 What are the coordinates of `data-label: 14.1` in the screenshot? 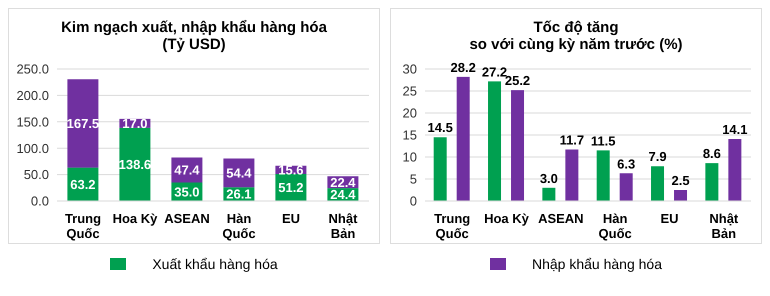 It's located at (735, 129).